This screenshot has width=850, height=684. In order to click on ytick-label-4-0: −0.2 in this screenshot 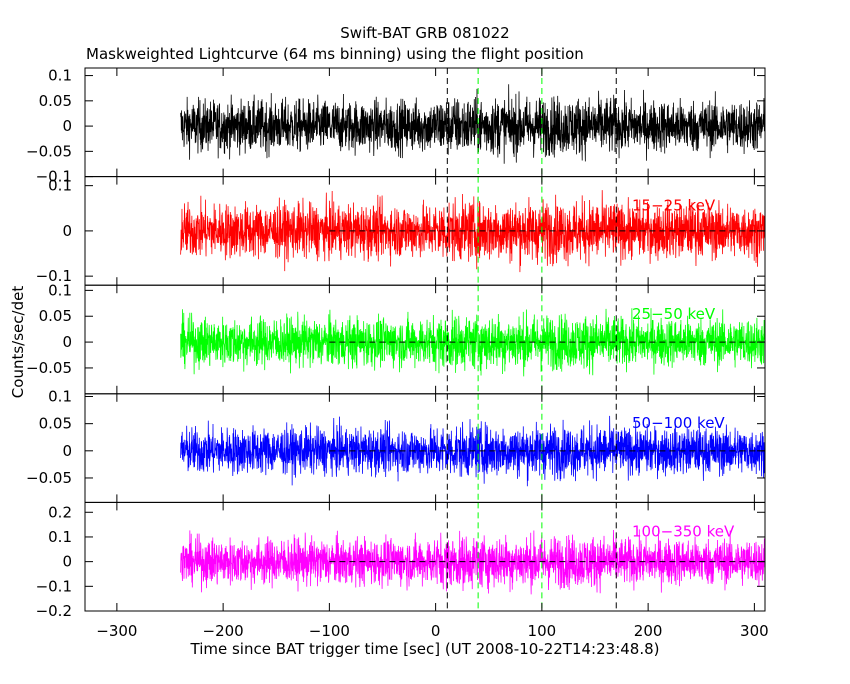, I will do `click(54, 611)`.